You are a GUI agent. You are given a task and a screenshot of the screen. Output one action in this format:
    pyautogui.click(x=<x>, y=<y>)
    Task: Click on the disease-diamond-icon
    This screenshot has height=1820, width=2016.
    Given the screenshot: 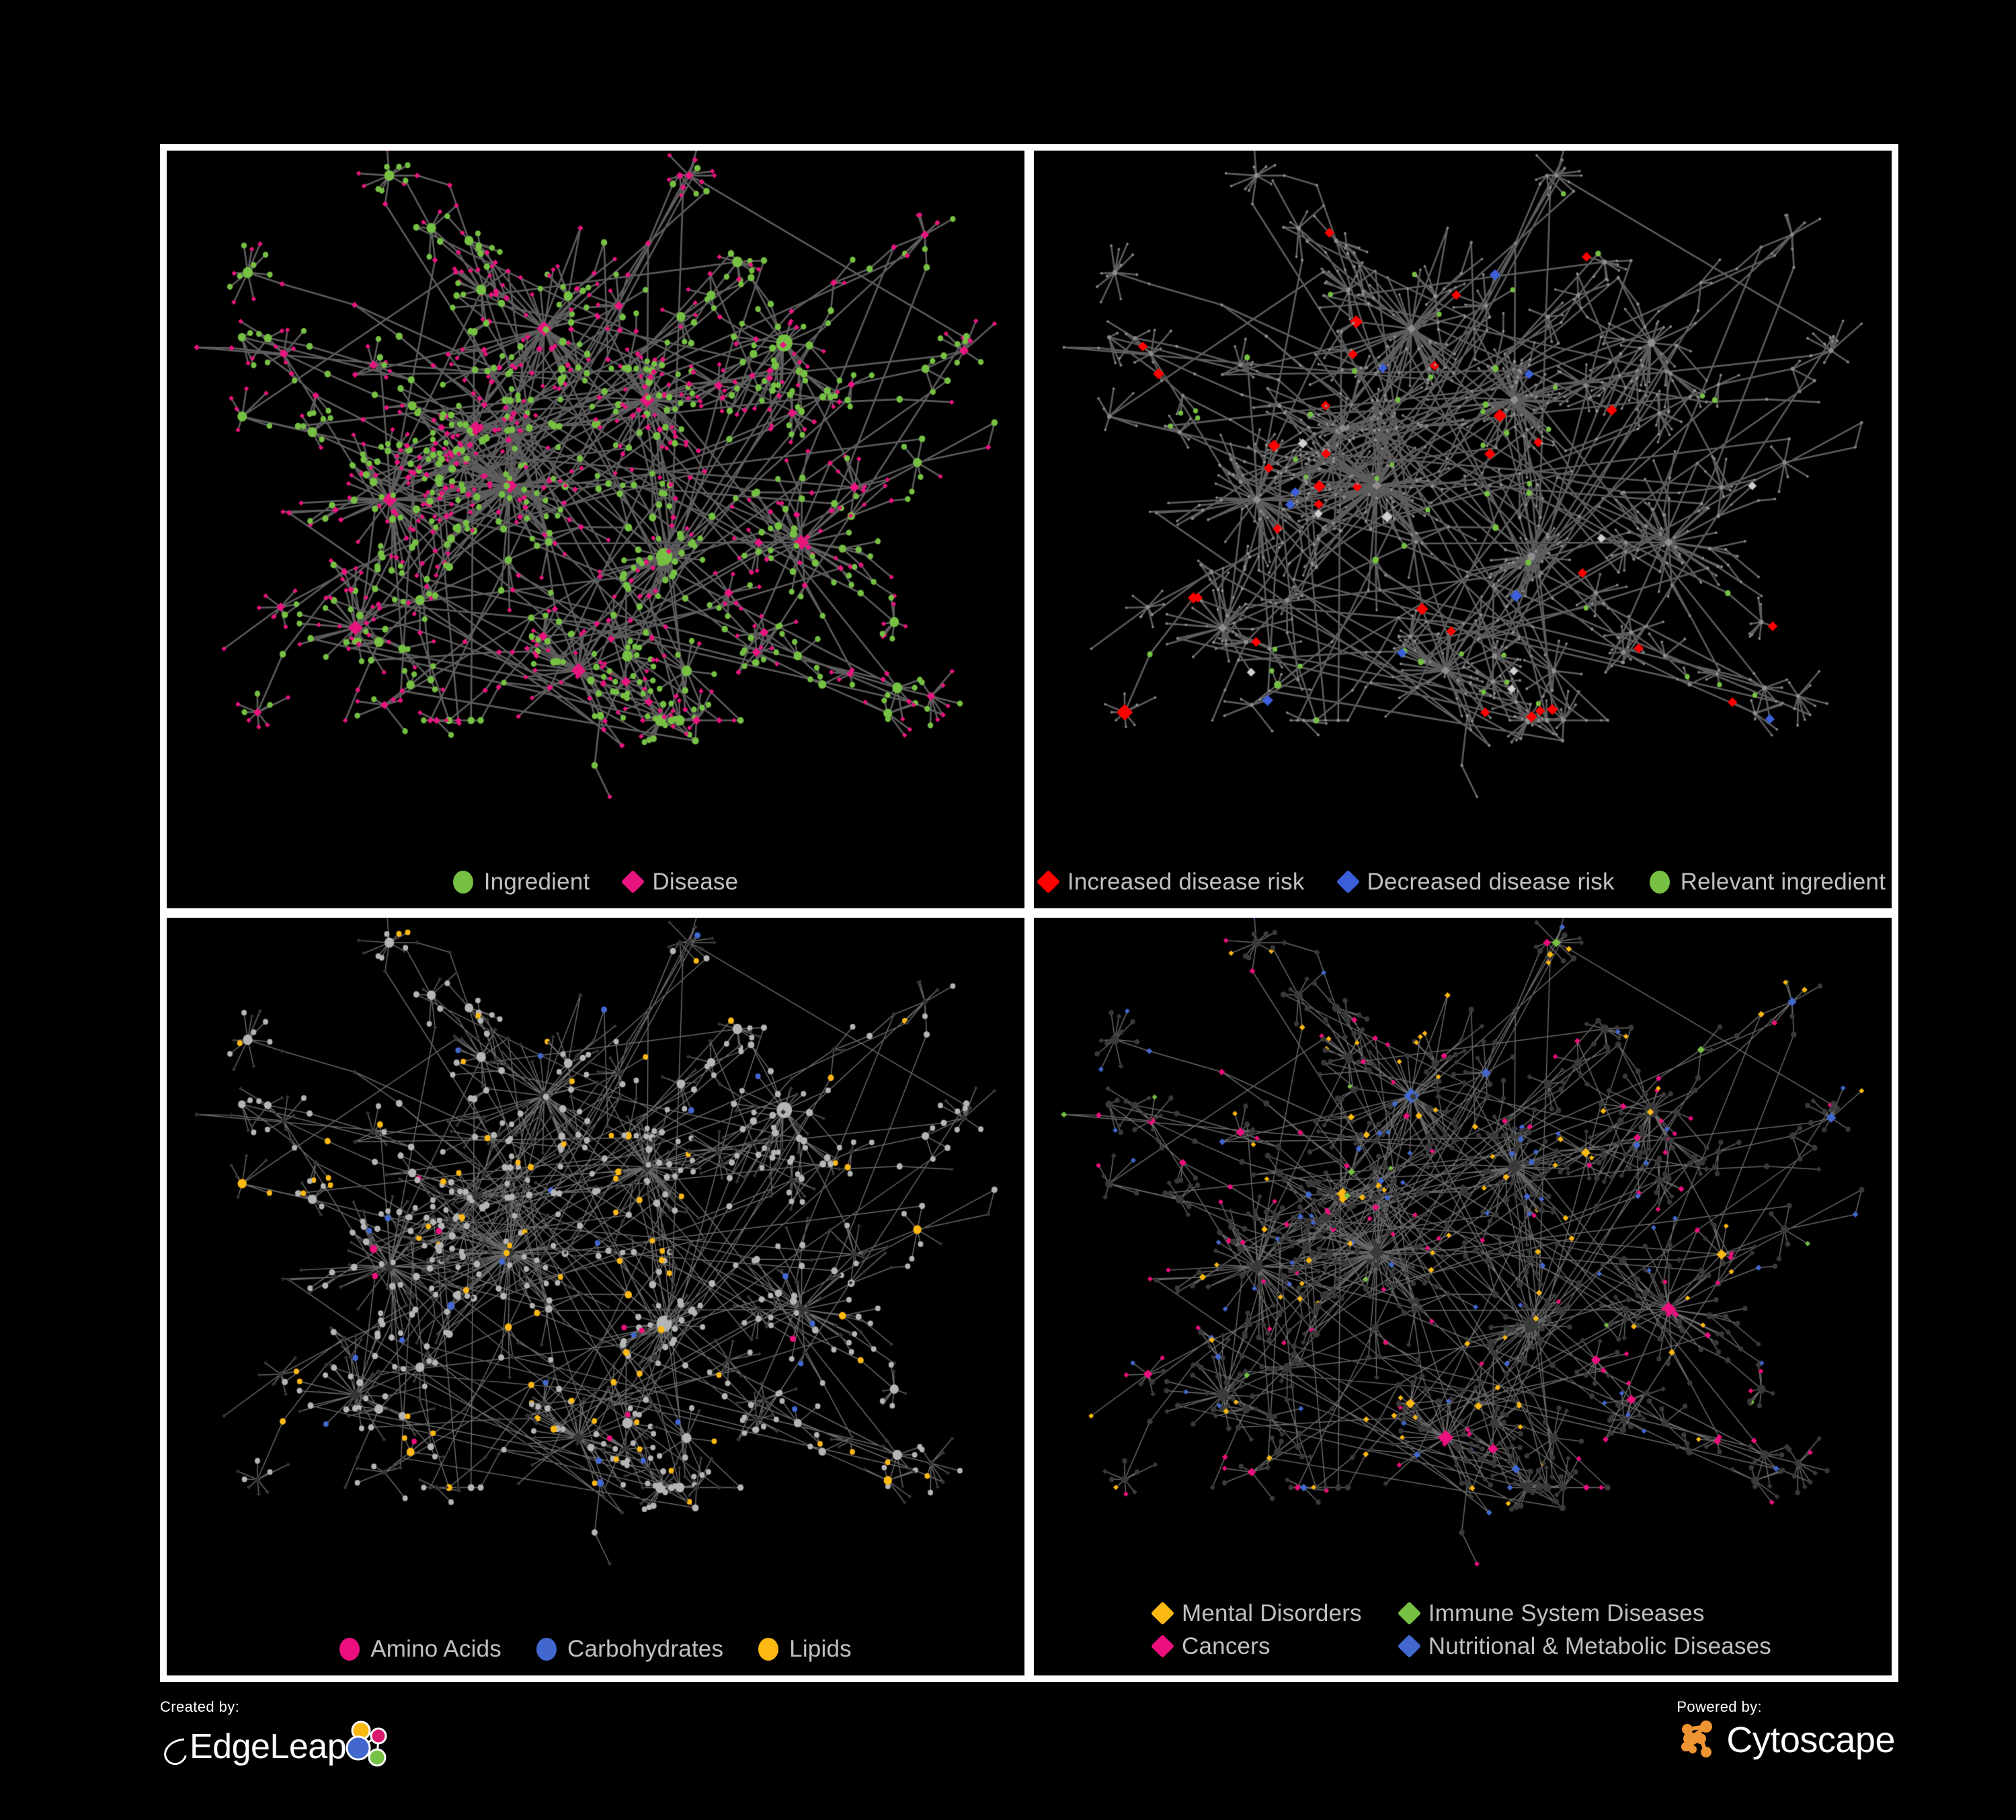 What is the action you would take?
    pyautogui.click(x=633, y=881)
    